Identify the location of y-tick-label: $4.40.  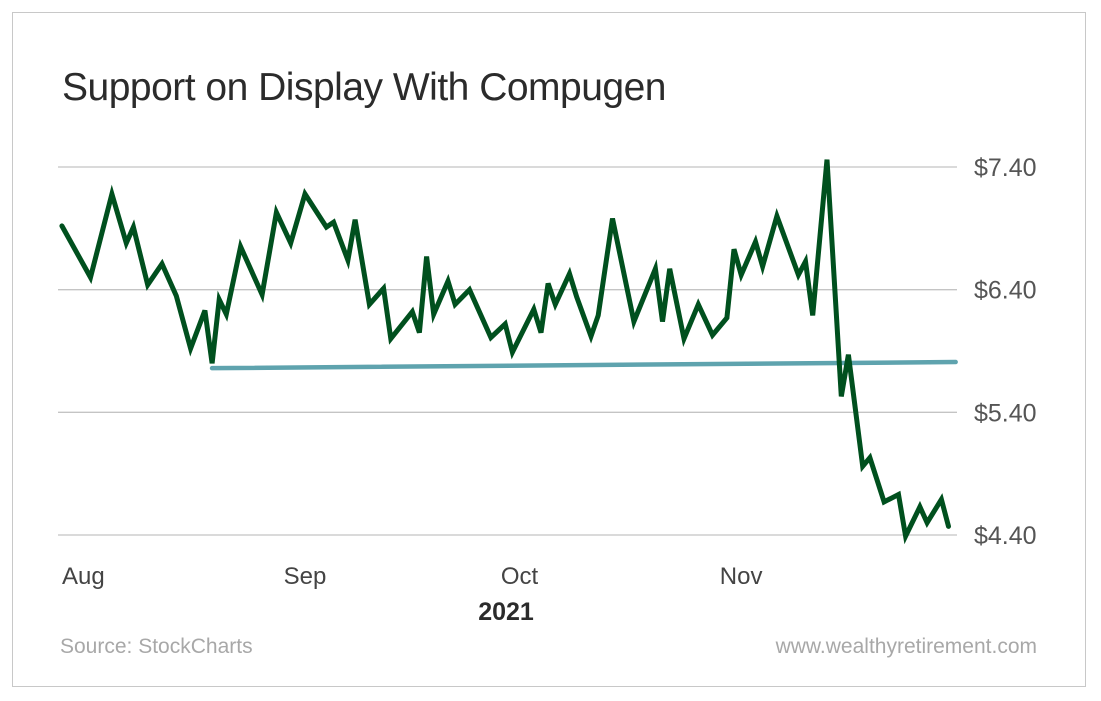
(1005, 536).